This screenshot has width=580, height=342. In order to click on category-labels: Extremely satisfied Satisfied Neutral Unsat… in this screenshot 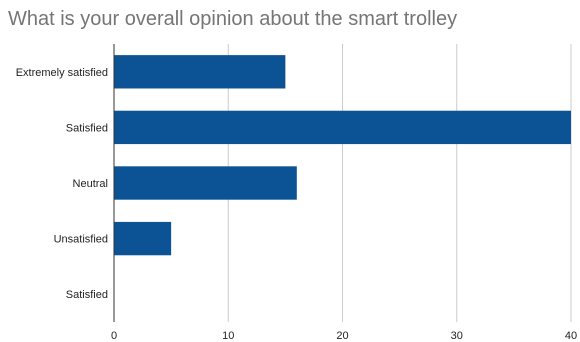, I will do `click(62, 184)`.